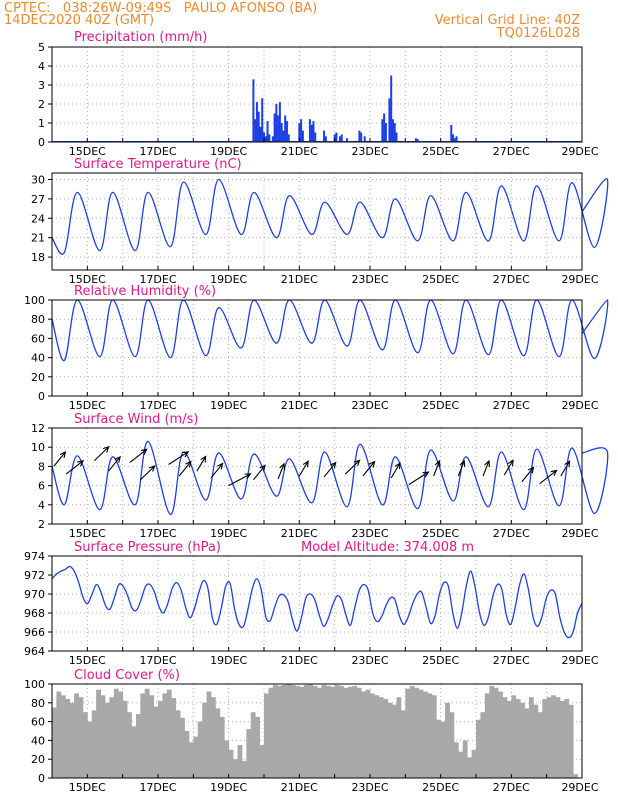 This screenshot has width=618, height=800. I want to click on y-tick-label: 5, so click(41, 47).